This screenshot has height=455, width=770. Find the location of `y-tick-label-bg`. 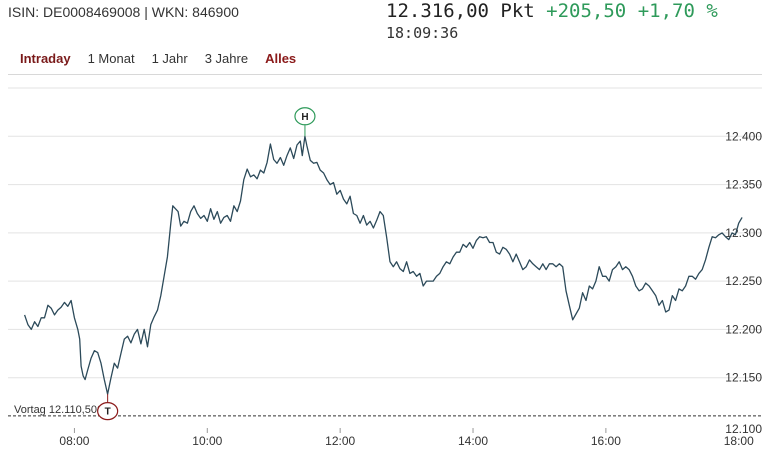

y-tick-label-bg is located at coordinates (742, 428).